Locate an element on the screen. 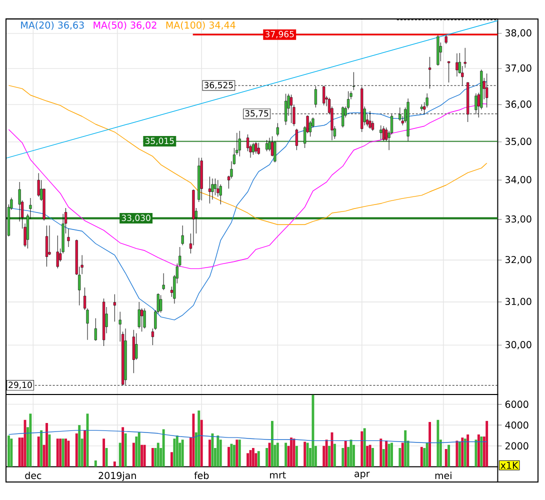 The height and width of the screenshot is (500, 545). ref-line-label: 37,965 is located at coordinates (279, 34).